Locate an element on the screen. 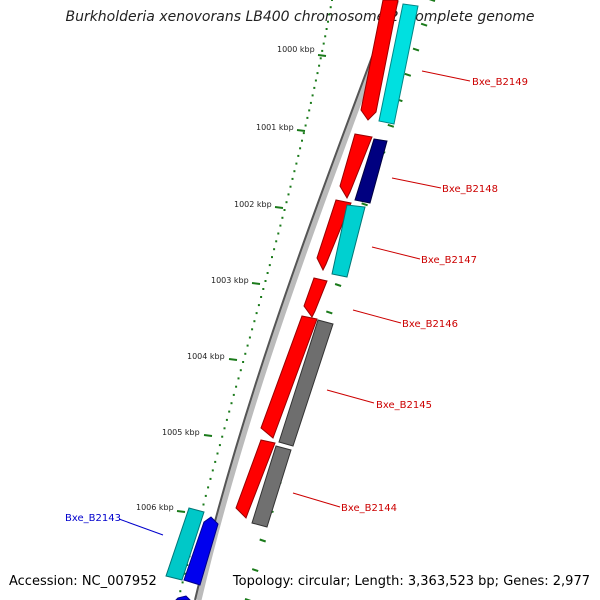 The image size is (600, 600). ruler-label-1004: 1004 kbp is located at coordinates (206, 356).